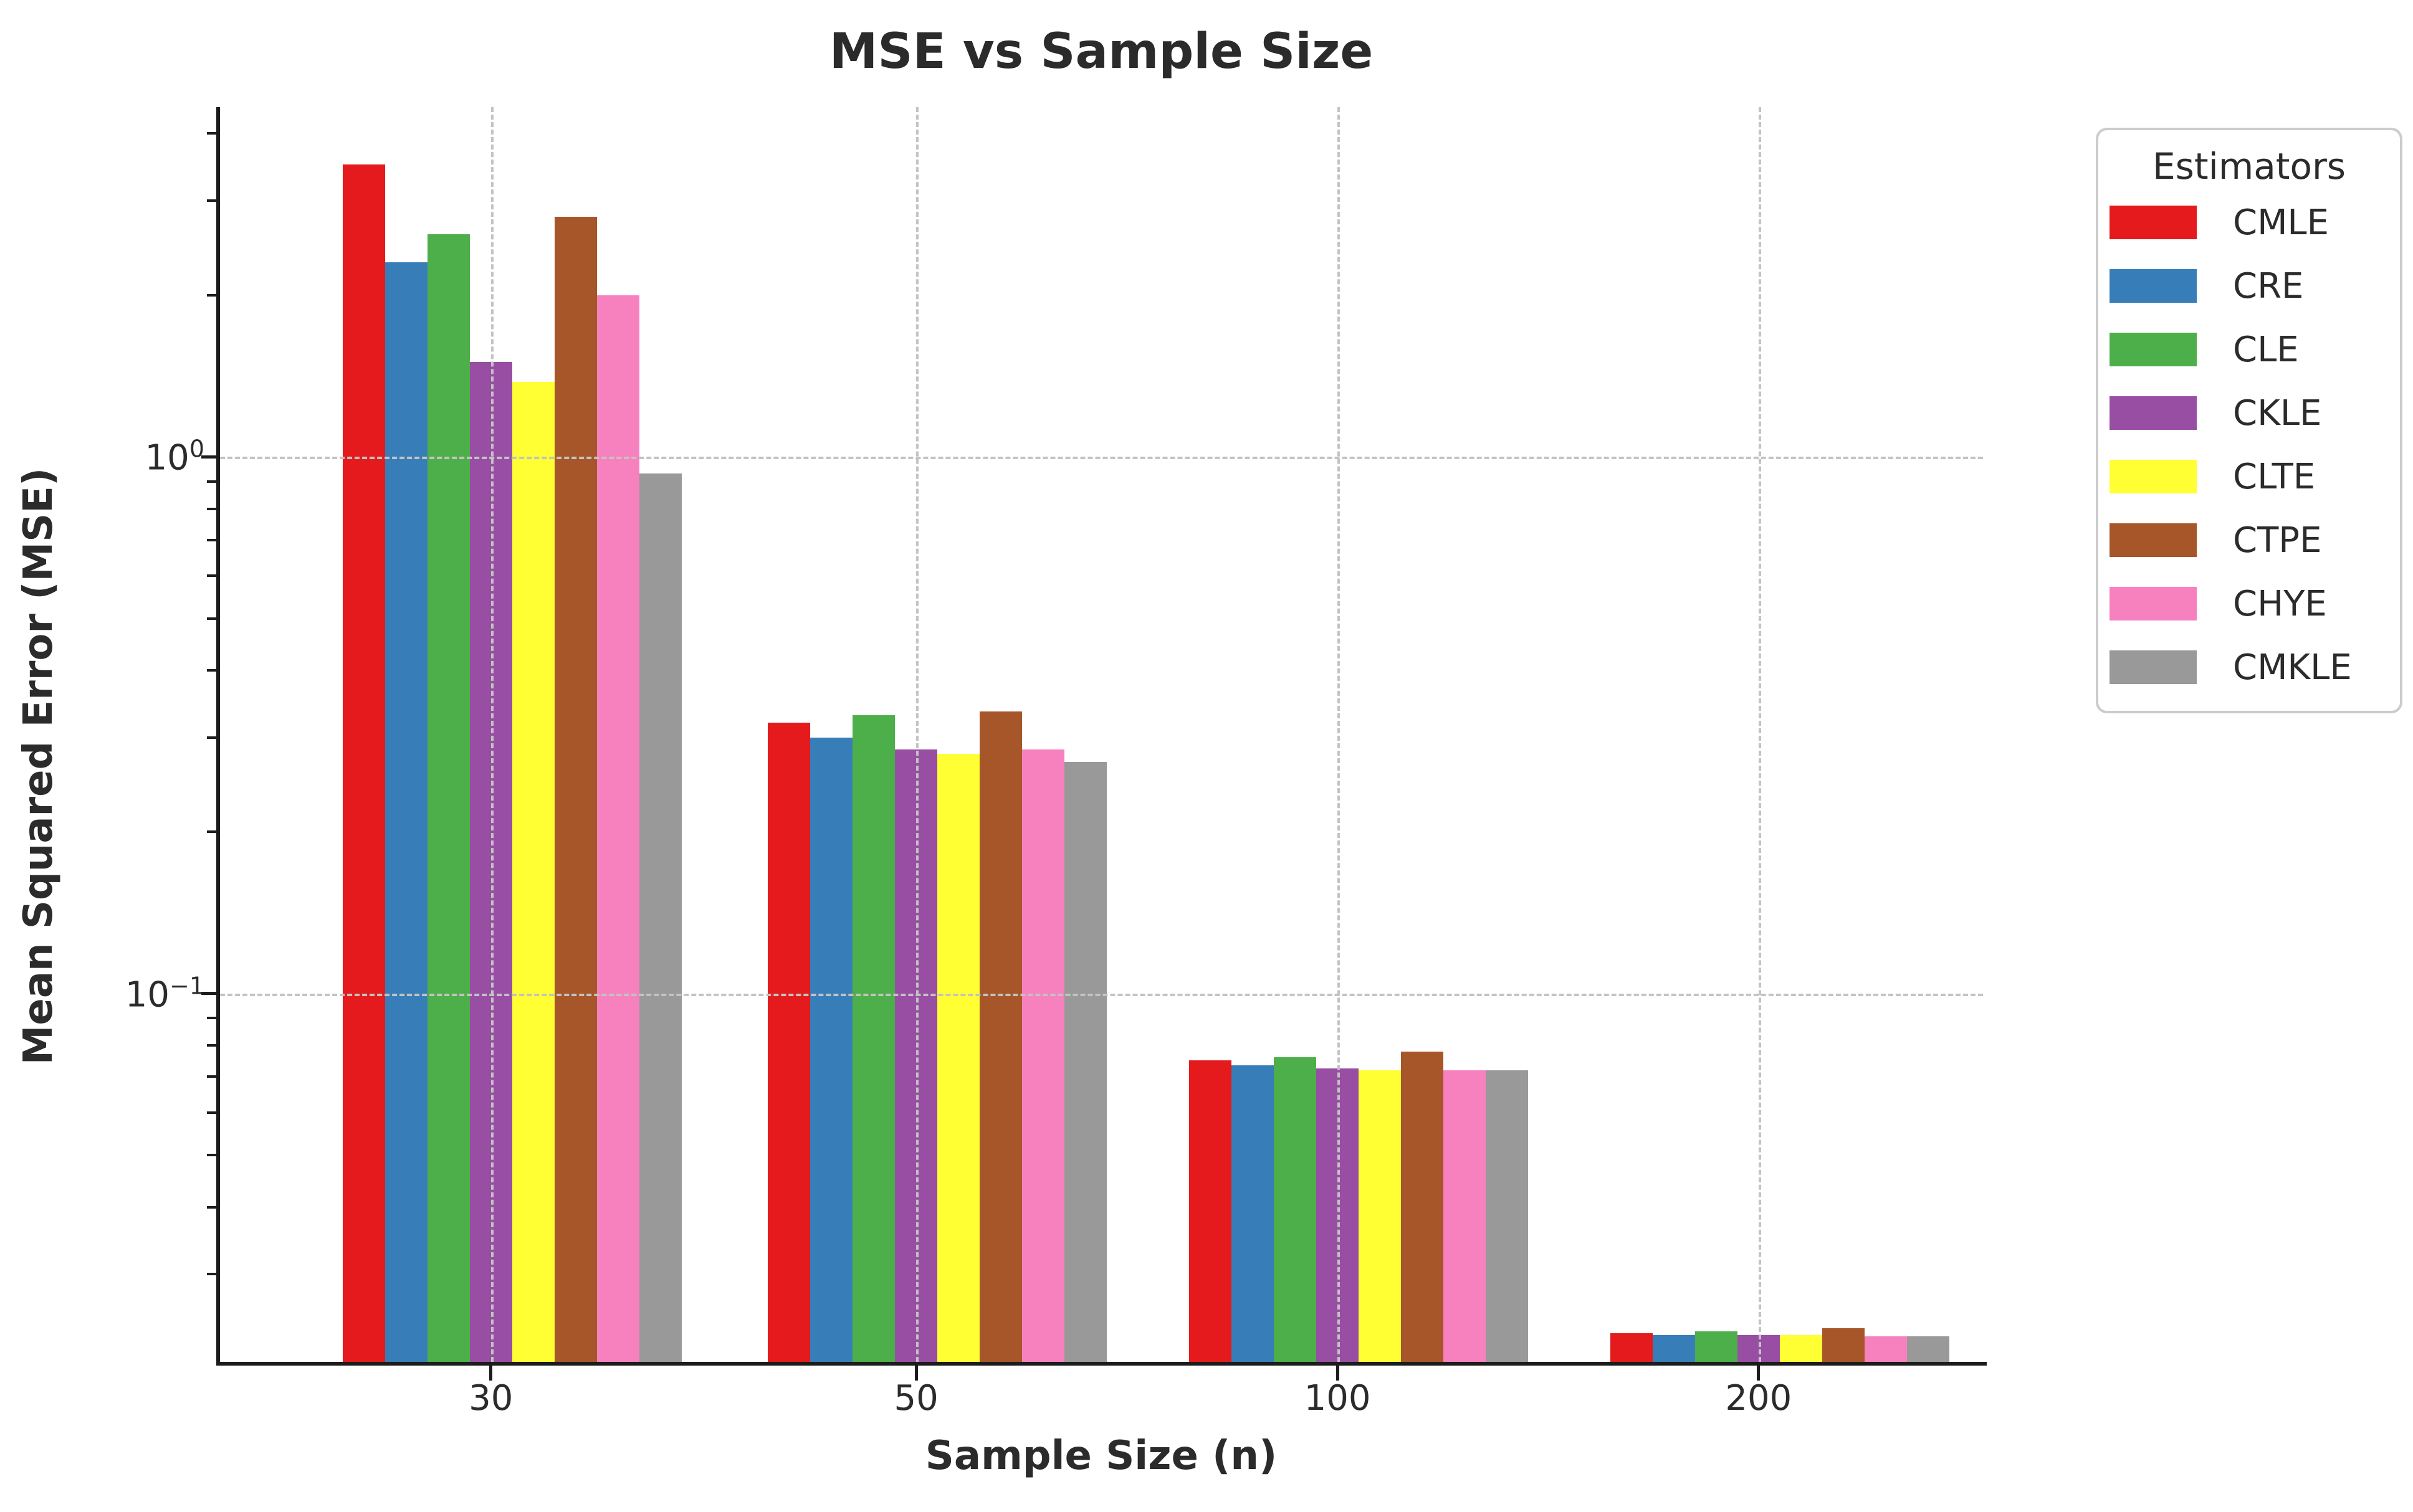 This screenshot has height=1512, width=2413. What do you see at coordinates (448, 798) in the screenshot?
I see `bar-cle-n30` at bounding box center [448, 798].